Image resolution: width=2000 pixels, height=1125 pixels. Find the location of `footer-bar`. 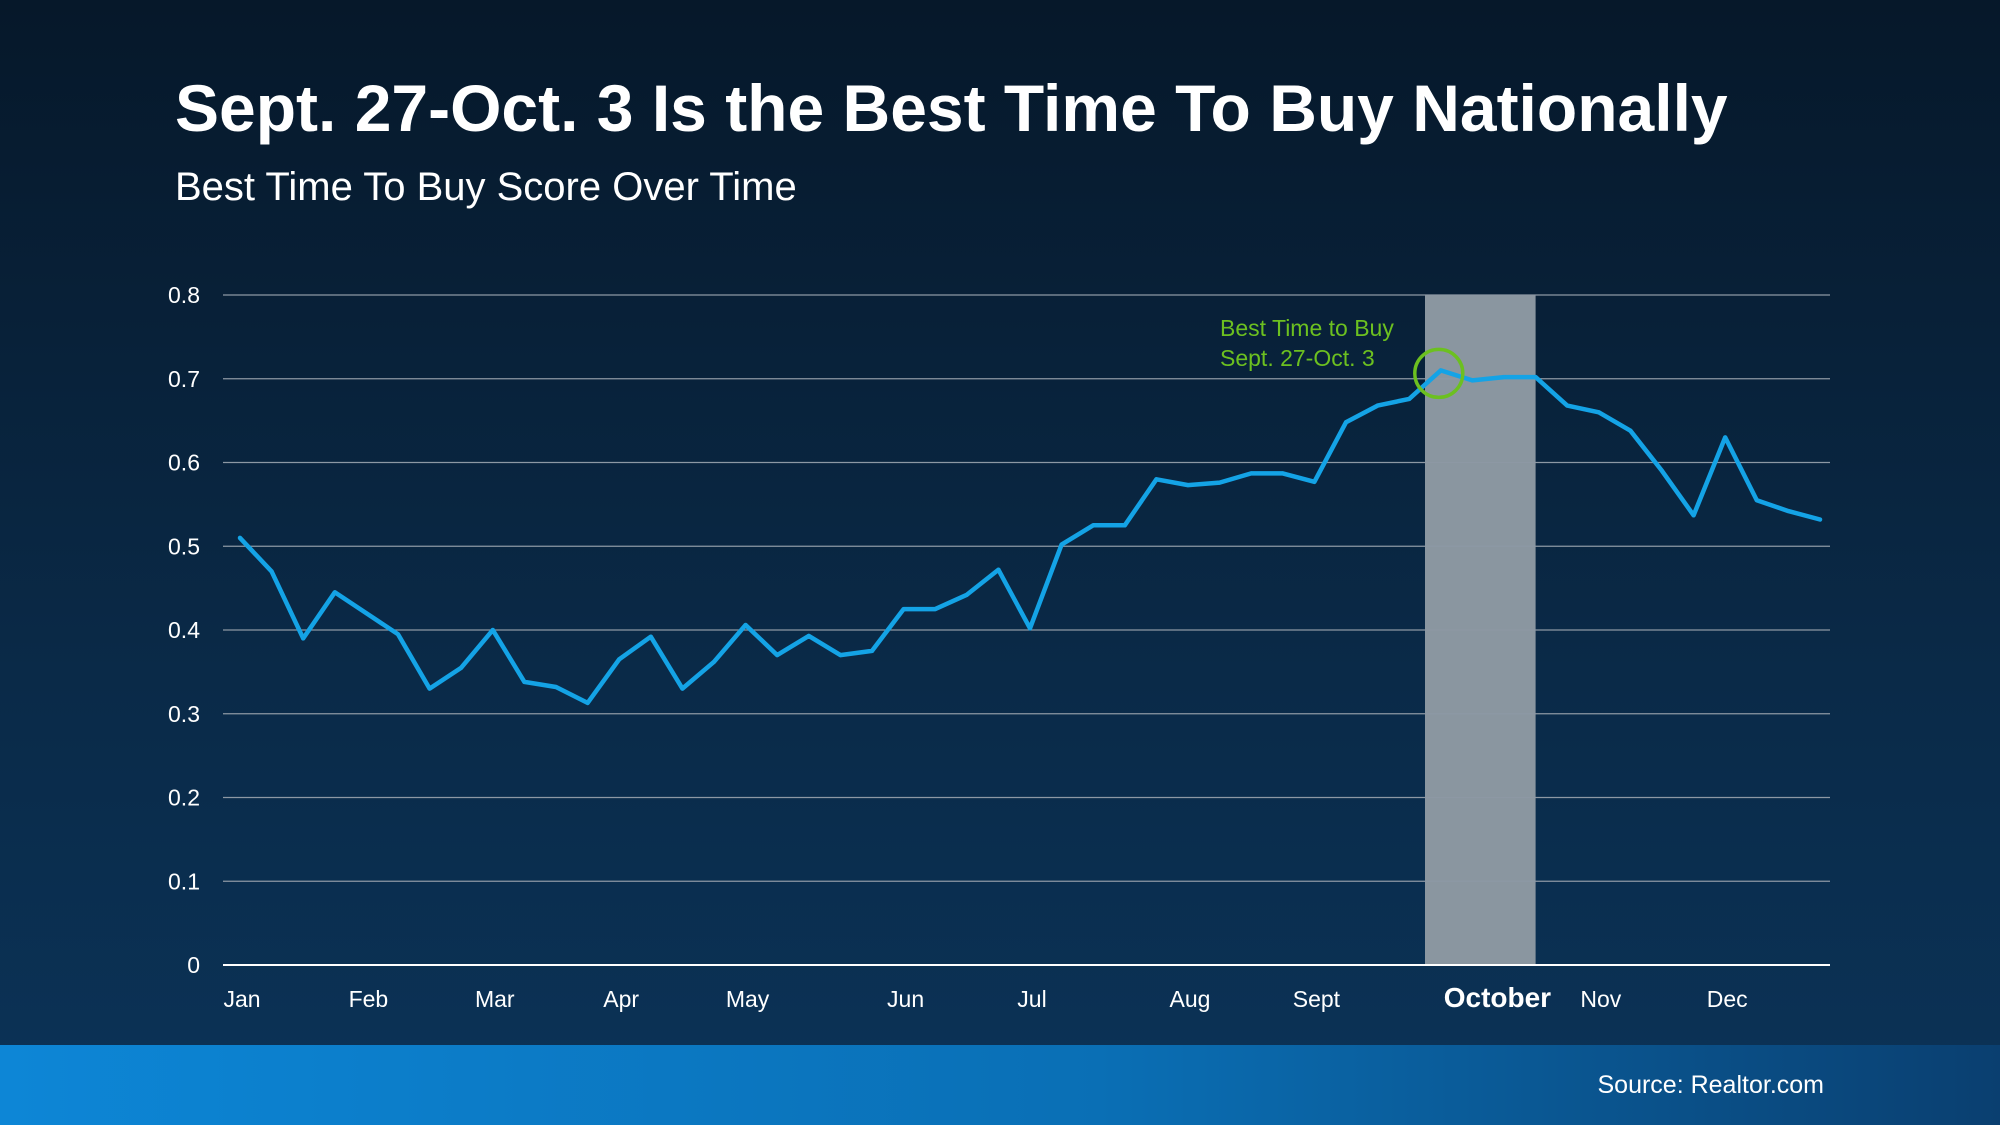

footer-bar is located at coordinates (1000, 1085).